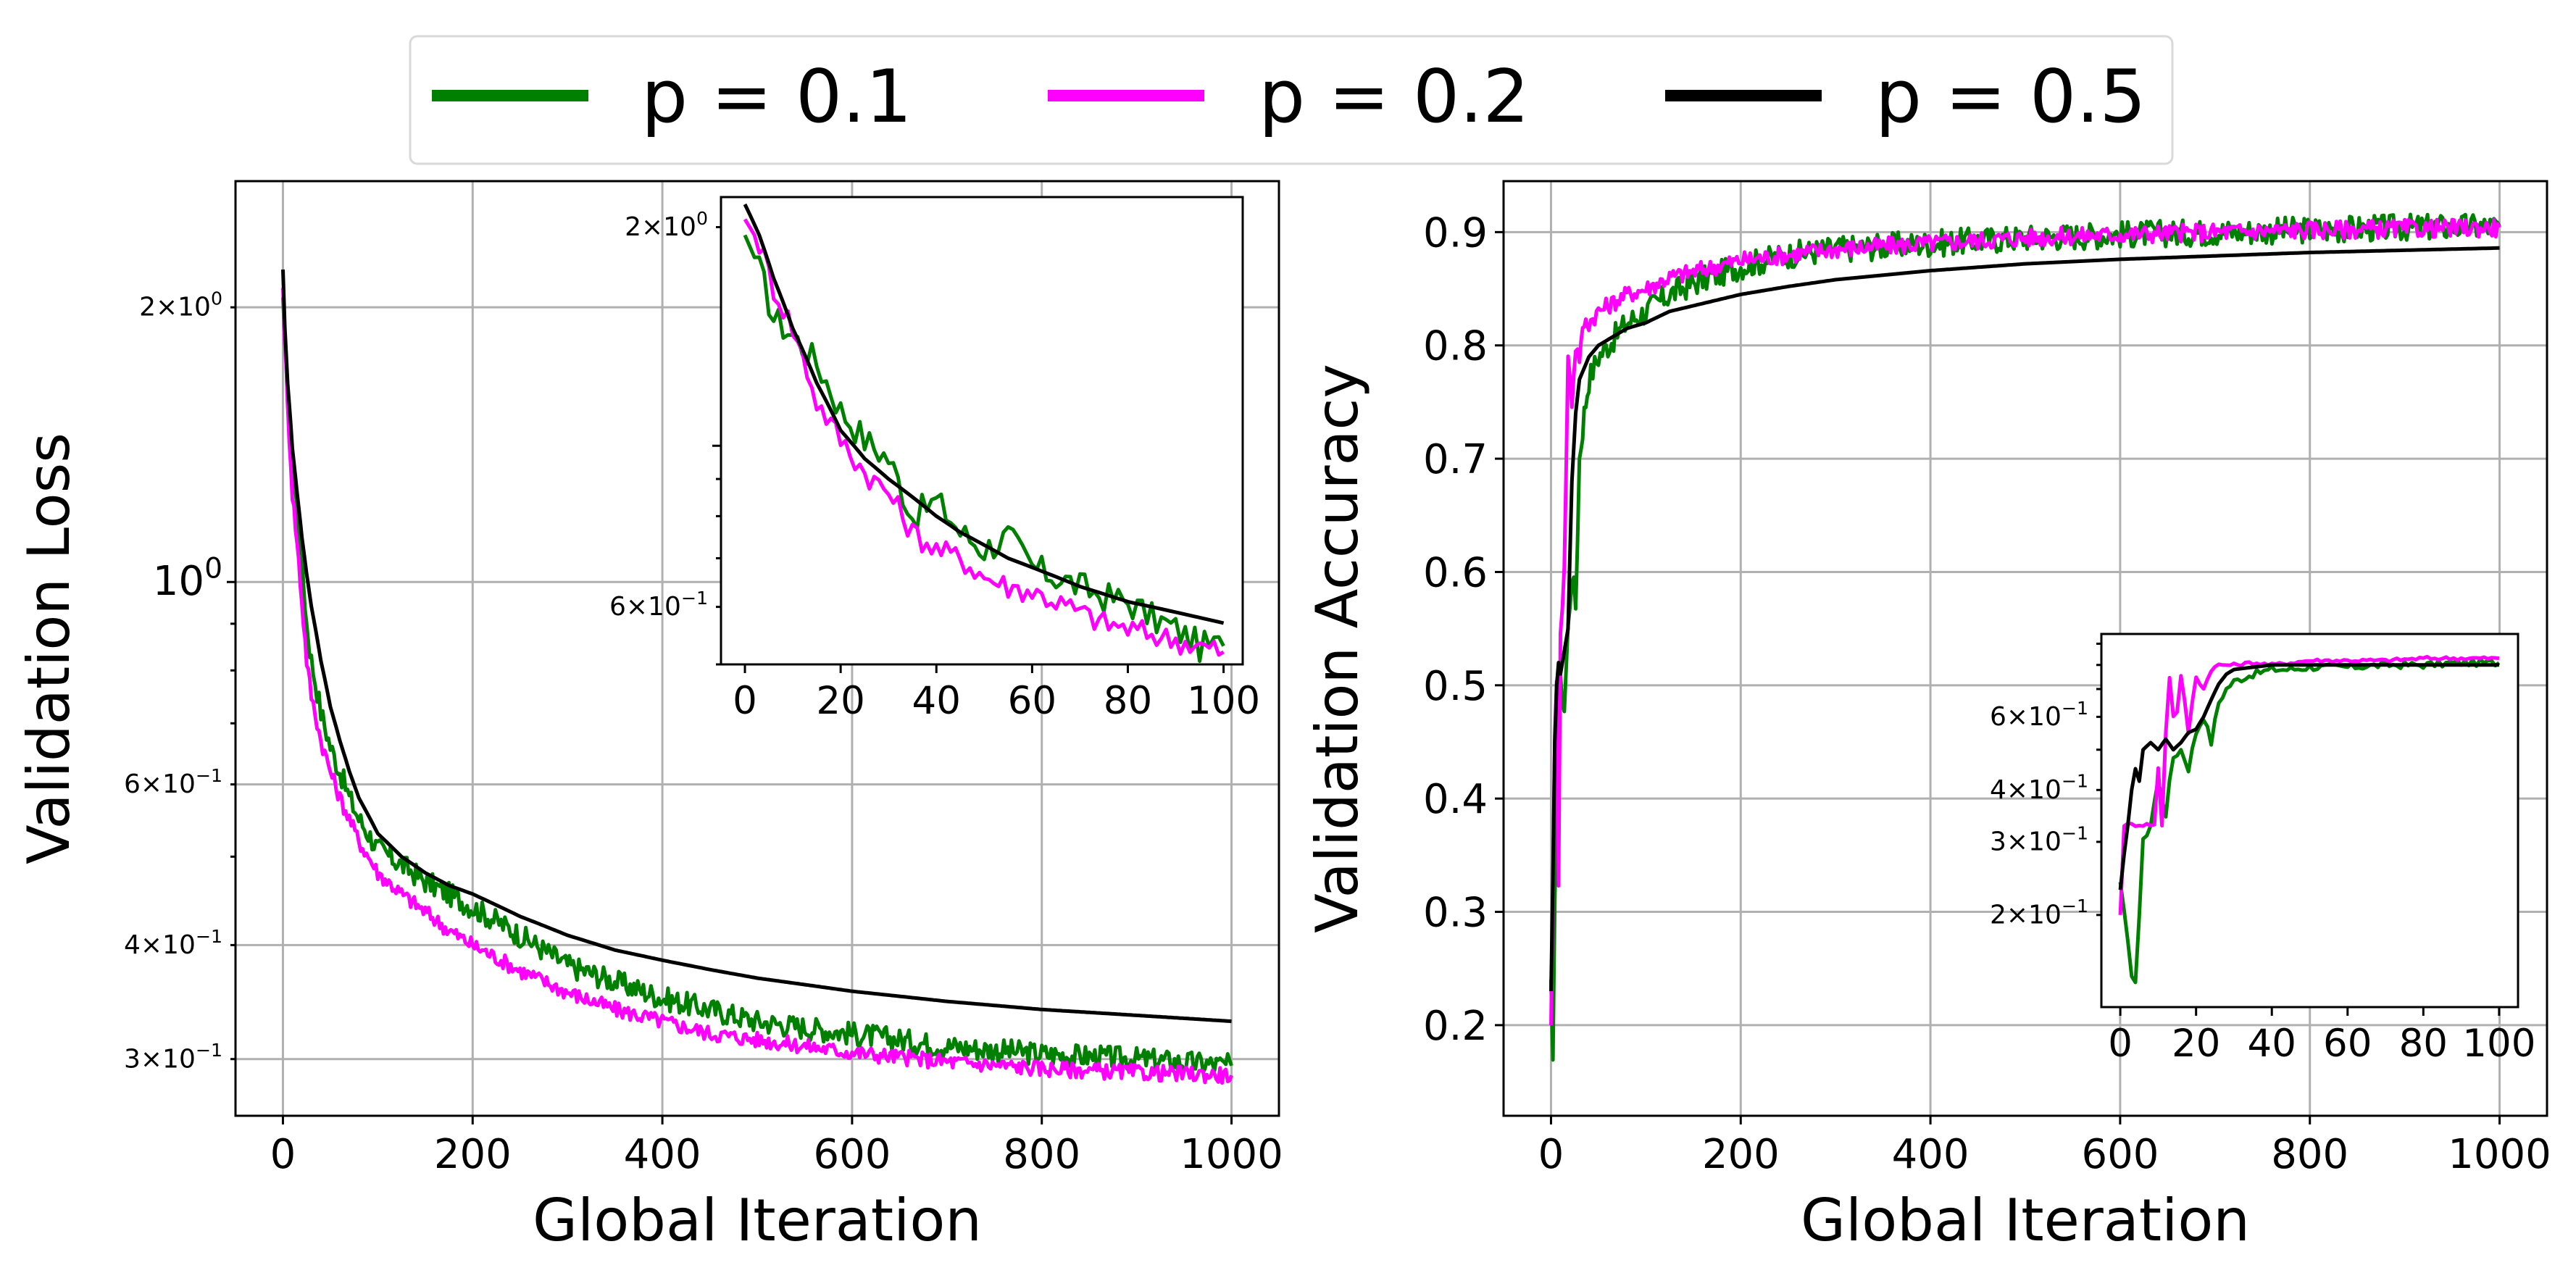 This screenshot has width=2576, height=1273. I want to click on loss-inset-x-tick-label: 40, so click(936, 701).